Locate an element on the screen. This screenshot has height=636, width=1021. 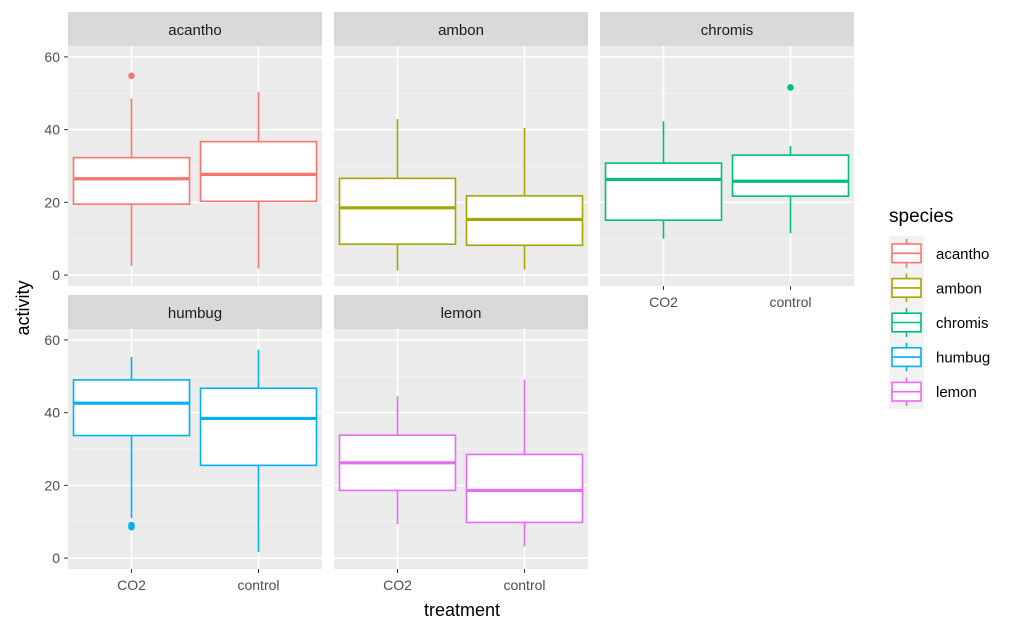
facet-panel-chromis: chromis CO2 control is located at coordinates (727, 161).